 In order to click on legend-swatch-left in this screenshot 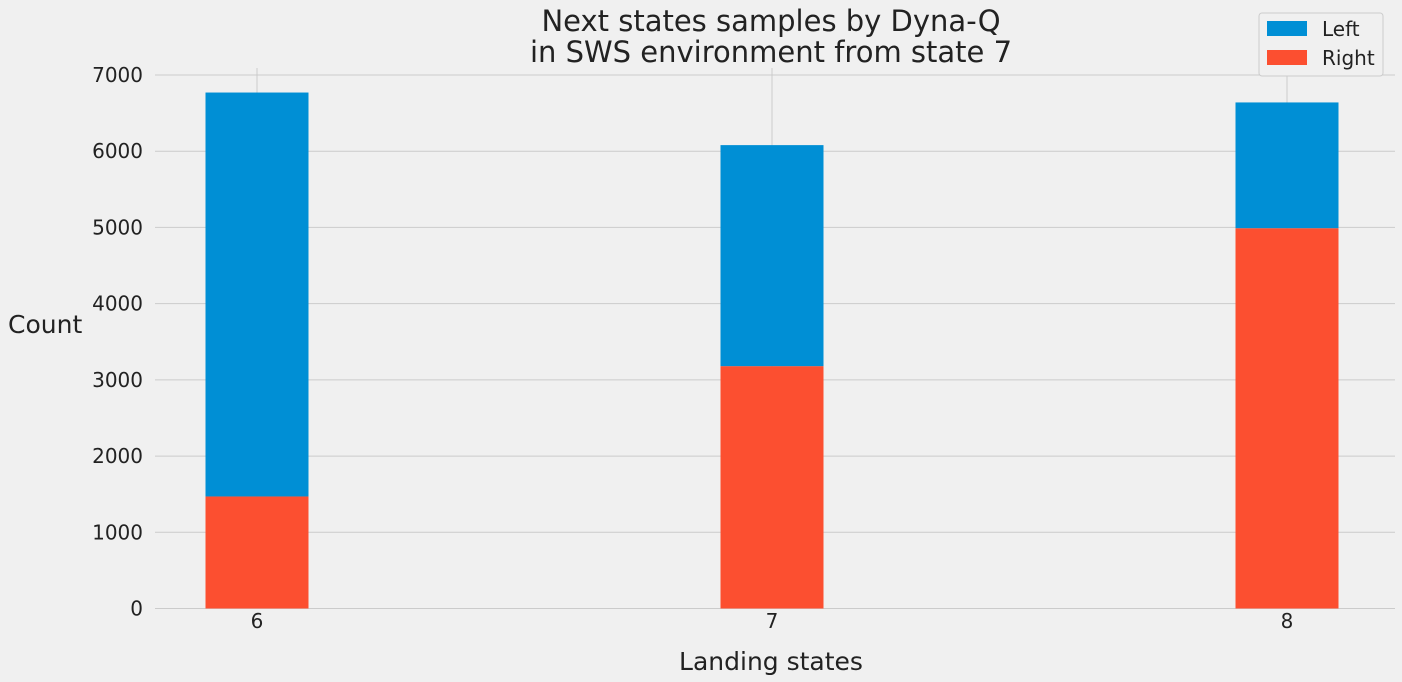, I will do `click(1287, 28)`.